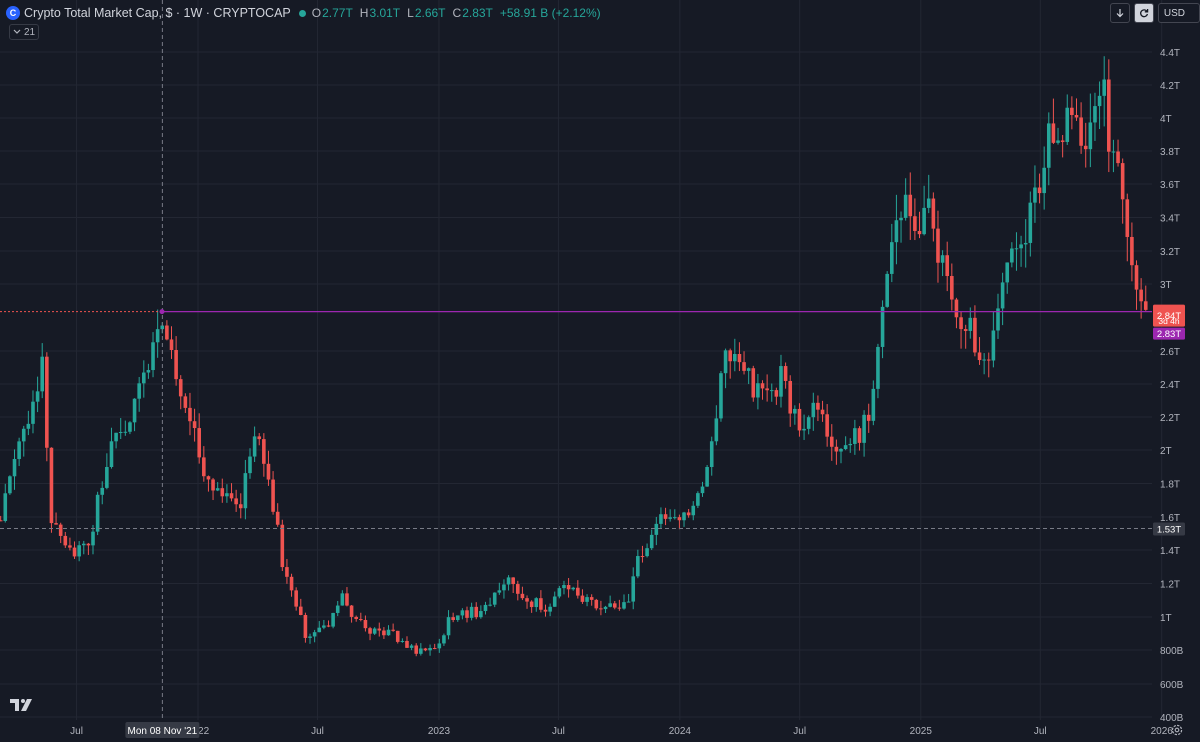  What do you see at coordinates (457, 13) in the screenshot?
I see `ohlc-close-label: C` at bounding box center [457, 13].